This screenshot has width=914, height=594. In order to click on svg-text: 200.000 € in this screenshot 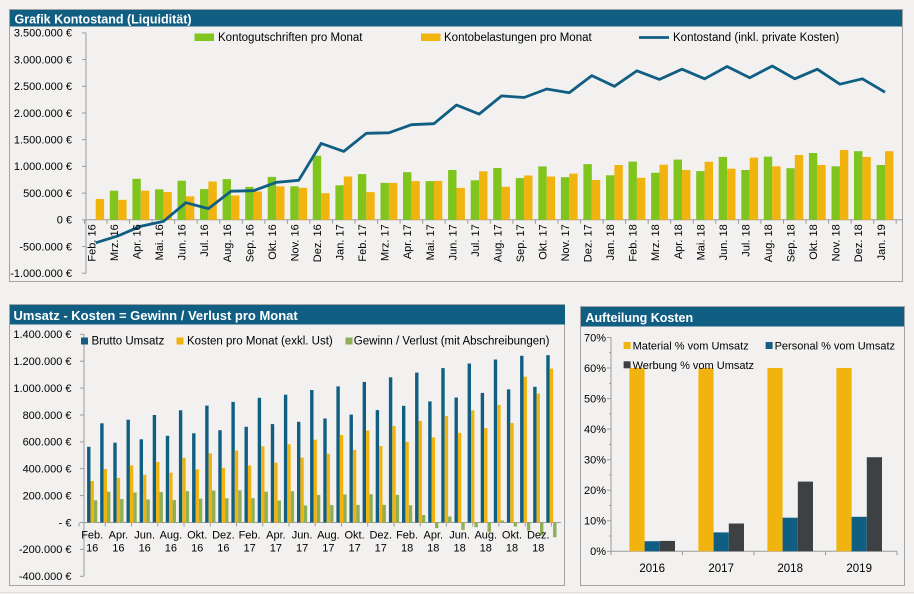, I will do `click(47, 496)`.